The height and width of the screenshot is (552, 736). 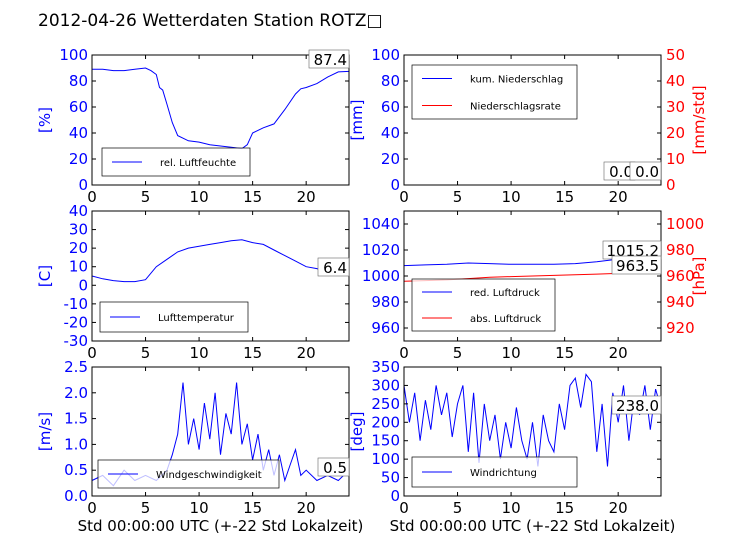 I want to click on value-annotation: 6.4, so click(x=335, y=268).